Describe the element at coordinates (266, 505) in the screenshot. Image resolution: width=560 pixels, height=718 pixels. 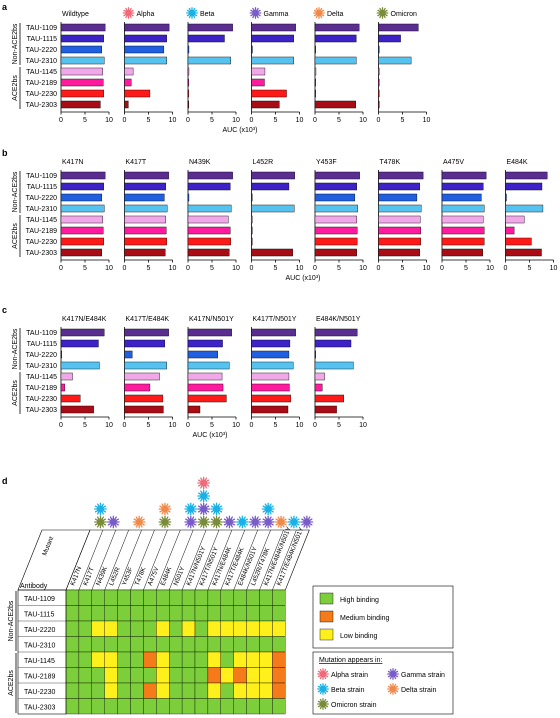
I see `strain-icon-beta-col-13-spike` at that location.